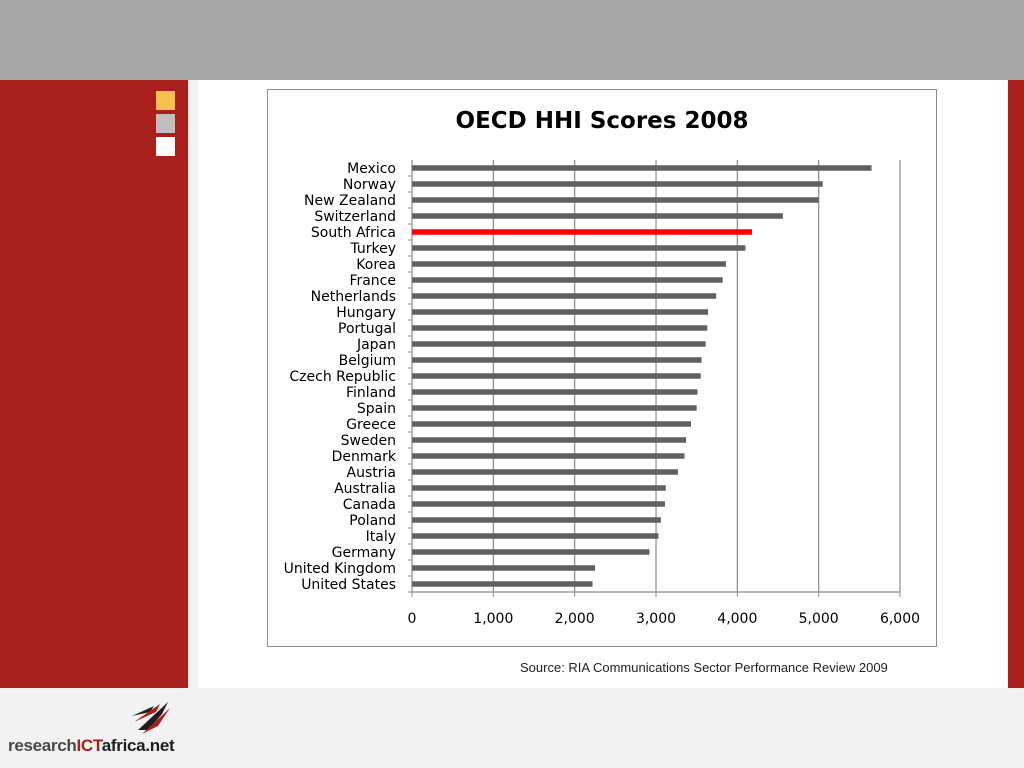 This screenshot has height=768, width=1024. I want to click on footer, so click(512, 728).